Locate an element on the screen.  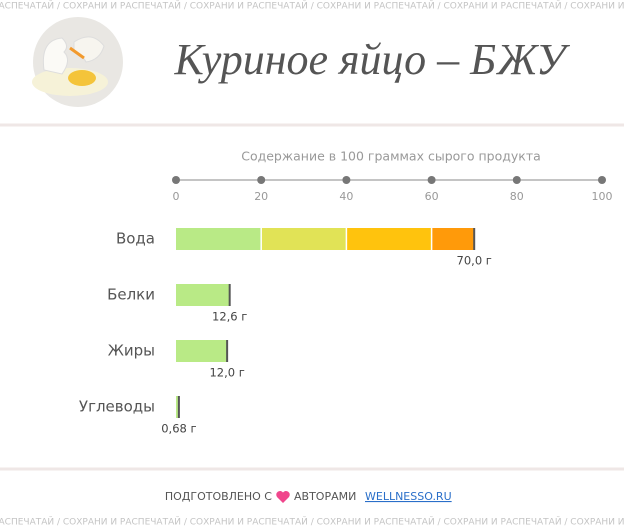
chart-title: Куриное яйцо – БЖУ is located at coordinates (371, 59).